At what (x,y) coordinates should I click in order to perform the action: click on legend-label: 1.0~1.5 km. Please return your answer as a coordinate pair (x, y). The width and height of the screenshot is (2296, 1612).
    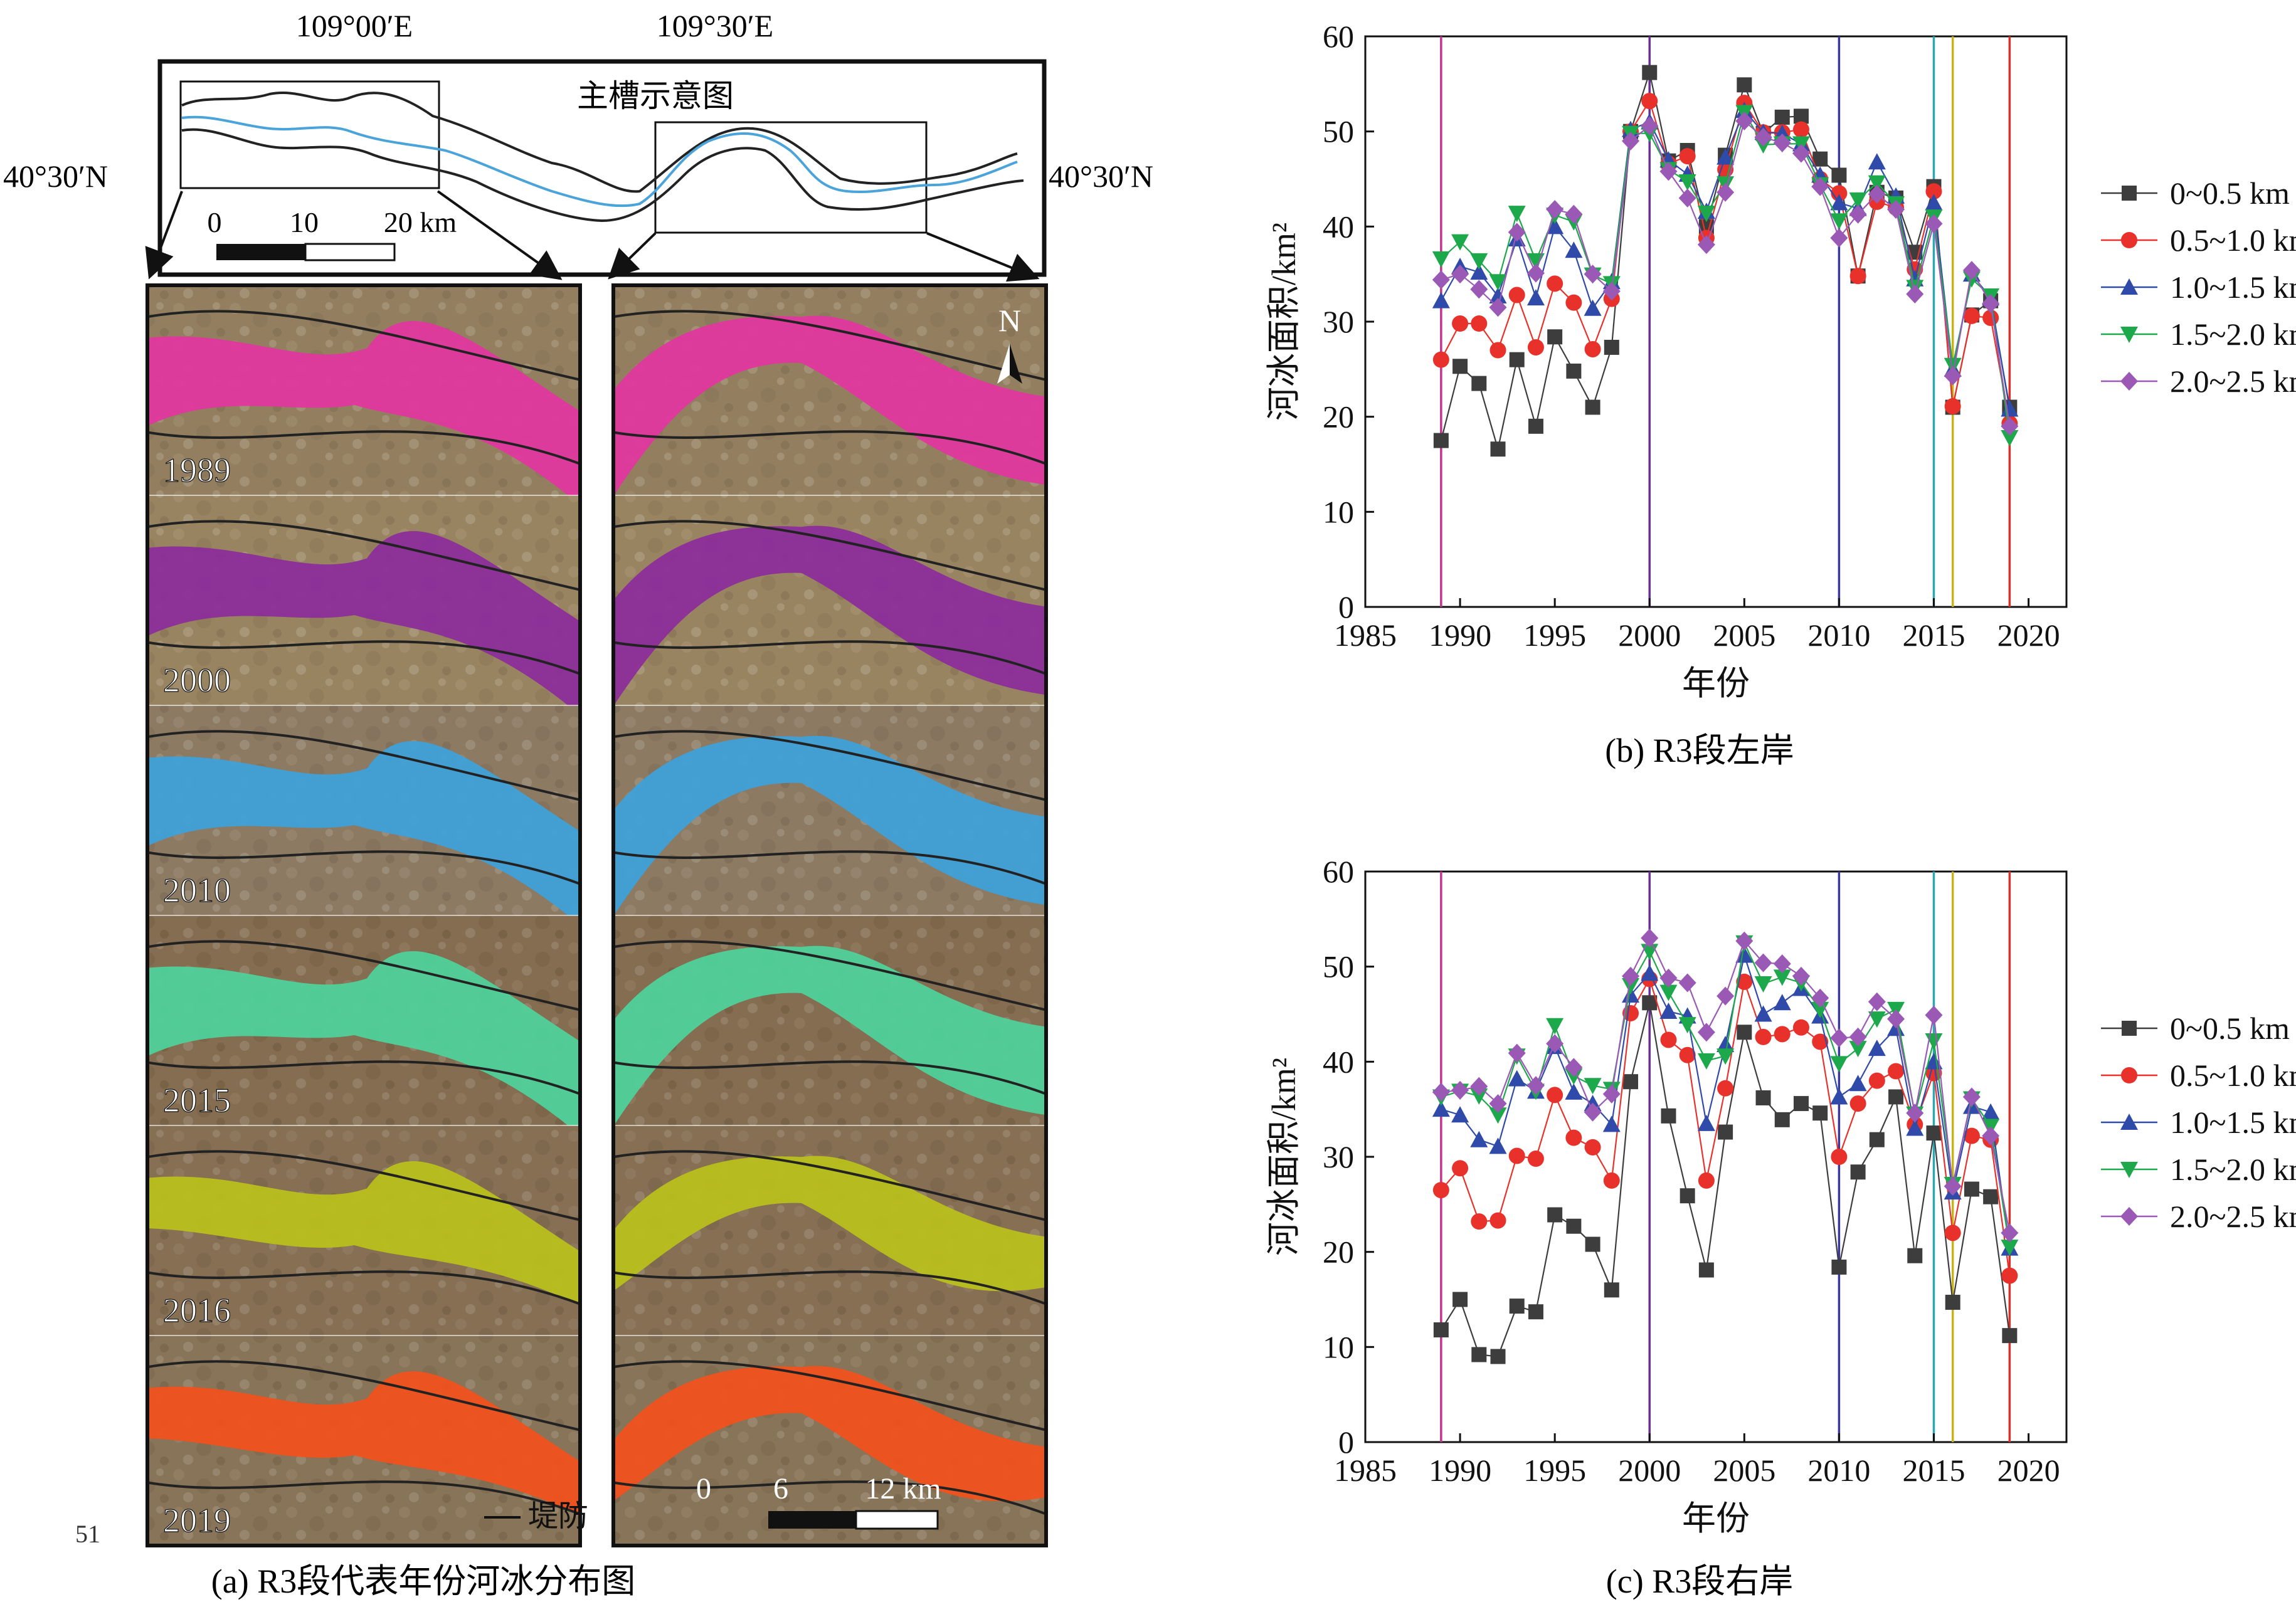
    Looking at the image, I should click on (2233, 1122).